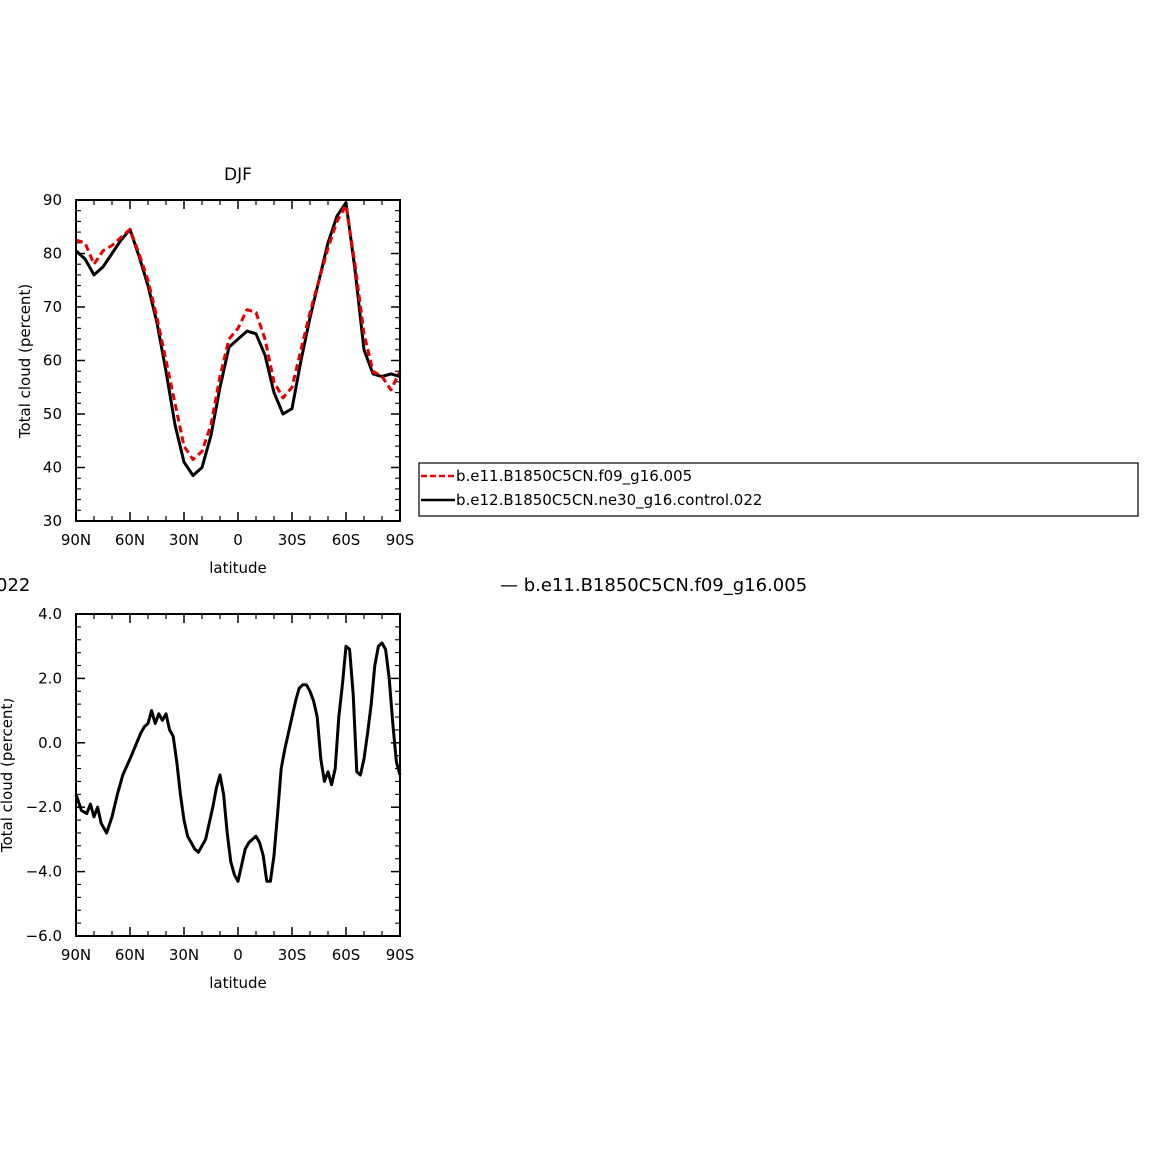 Image resolution: width=1156 pixels, height=1153 pixels. What do you see at coordinates (50, 678) in the screenshot?
I see `y-tick-label: 2.0` at bounding box center [50, 678].